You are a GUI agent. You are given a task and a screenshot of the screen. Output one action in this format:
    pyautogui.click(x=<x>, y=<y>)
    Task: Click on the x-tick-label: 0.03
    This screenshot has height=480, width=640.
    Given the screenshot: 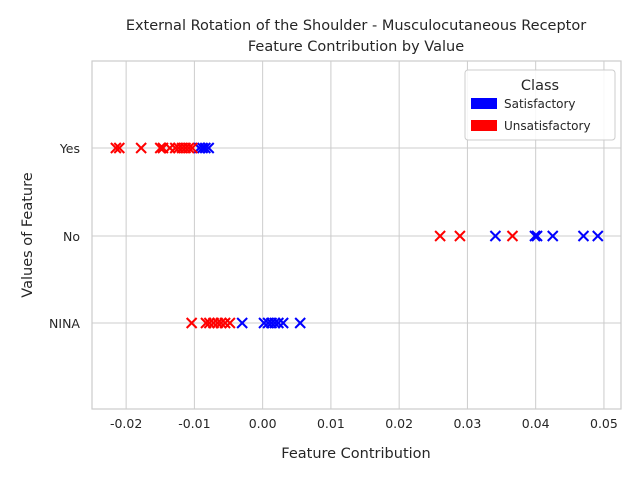 What is the action you would take?
    pyautogui.click(x=467, y=423)
    